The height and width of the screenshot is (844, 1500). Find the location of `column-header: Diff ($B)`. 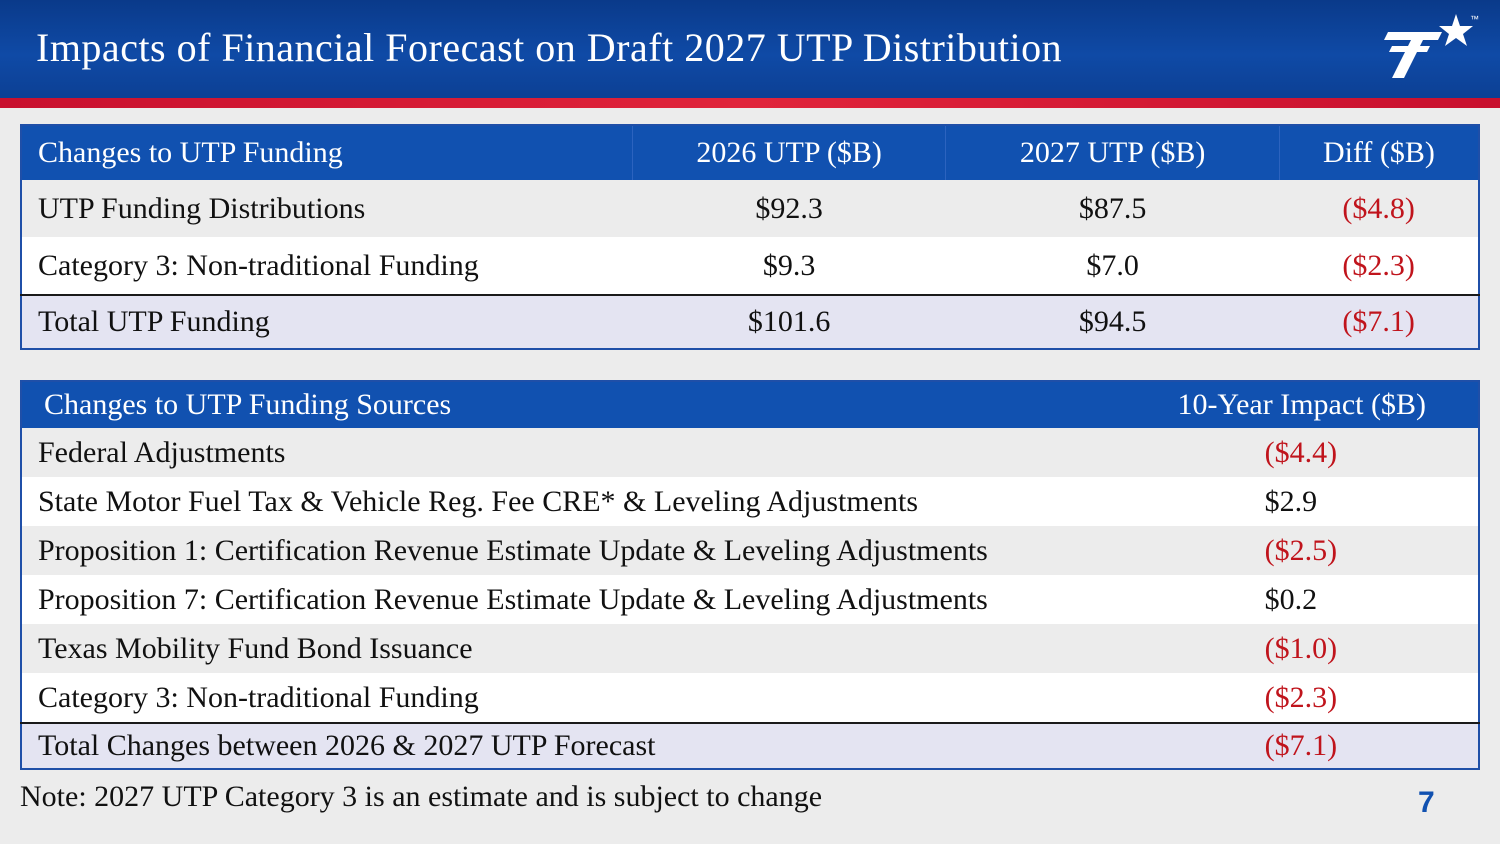

column-header: Diff ($B) is located at coordinates (1378, 152).